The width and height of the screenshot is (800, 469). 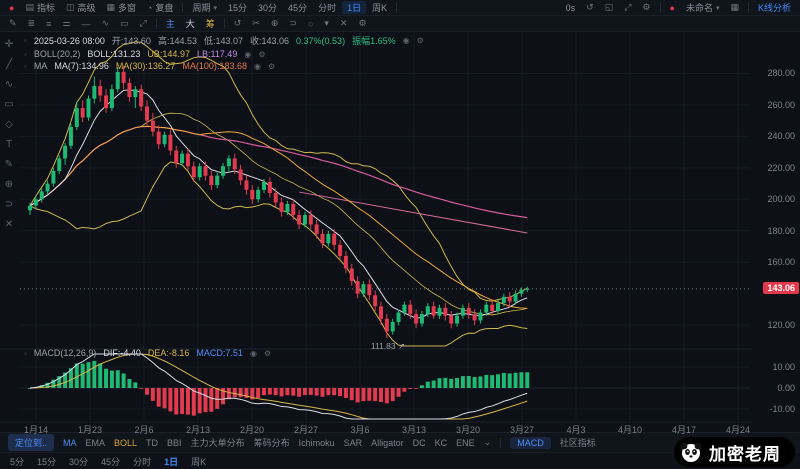 I want to click on tfbar-5m: 5分, so click(x=17, y=461).